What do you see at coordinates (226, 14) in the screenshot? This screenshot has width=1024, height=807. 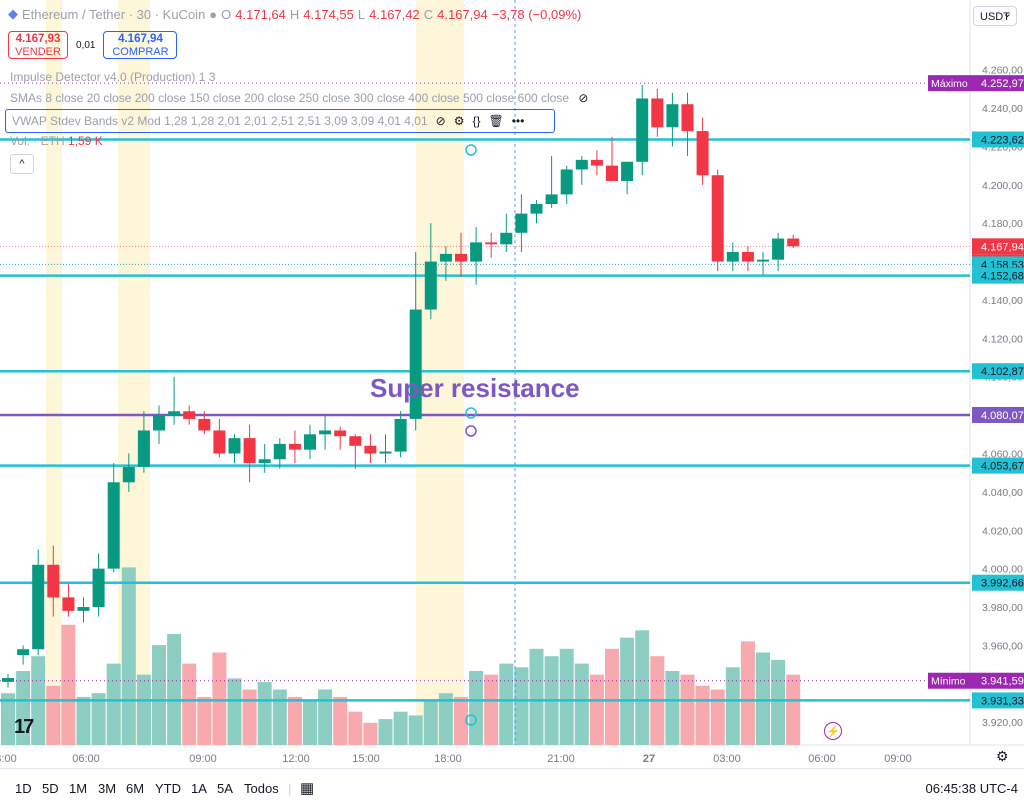 I see `open-label: O` at bounding box center [226, 14].